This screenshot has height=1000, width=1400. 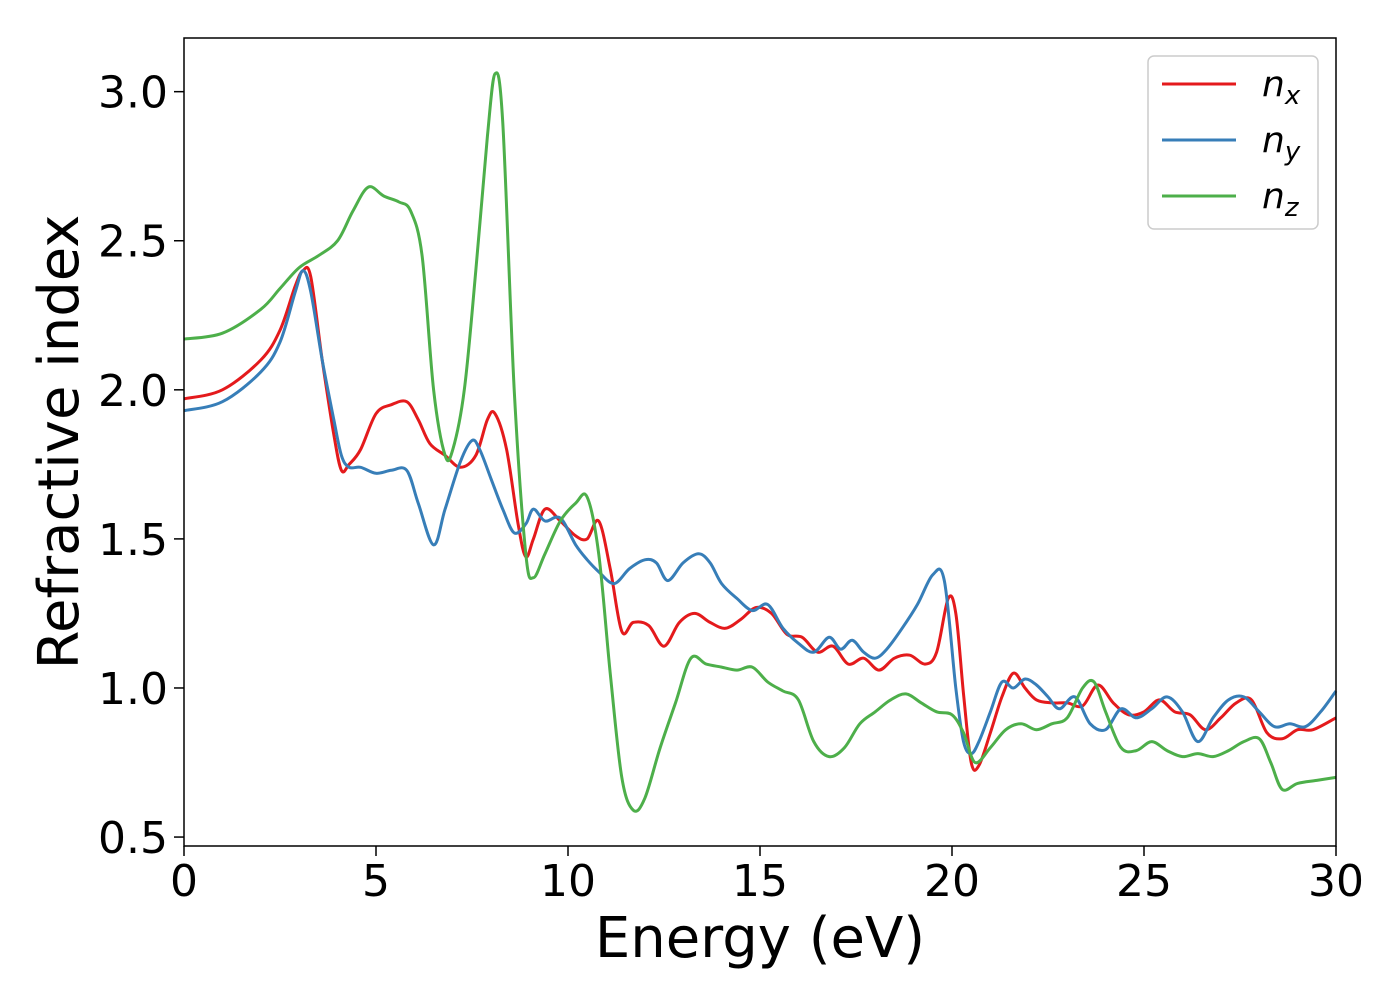 What do you see at coordinates (376, 881) in the screenshot?
I see `x-tick-label: 5` at bounding box center [376, 881].